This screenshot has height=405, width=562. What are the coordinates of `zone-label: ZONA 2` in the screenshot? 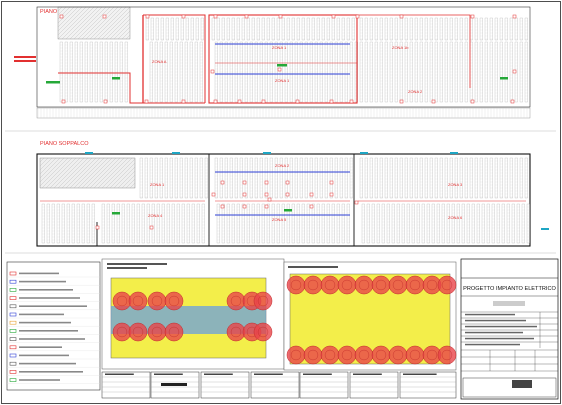 It's located at (415, 91).